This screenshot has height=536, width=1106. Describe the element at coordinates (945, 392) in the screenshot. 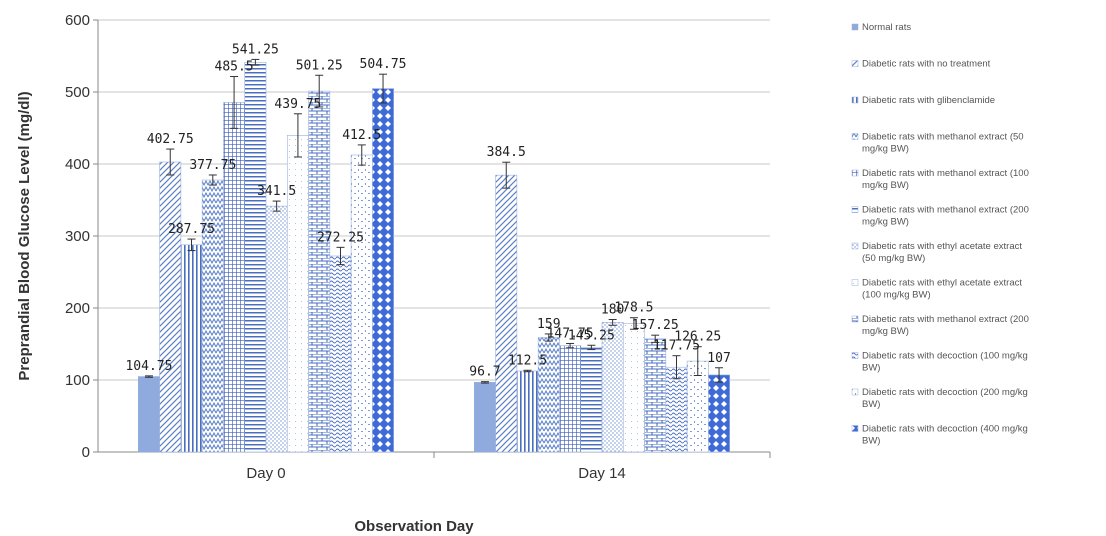

I see `legend-label: Diabetic rats with decoction (200 mg/kg` at that location.